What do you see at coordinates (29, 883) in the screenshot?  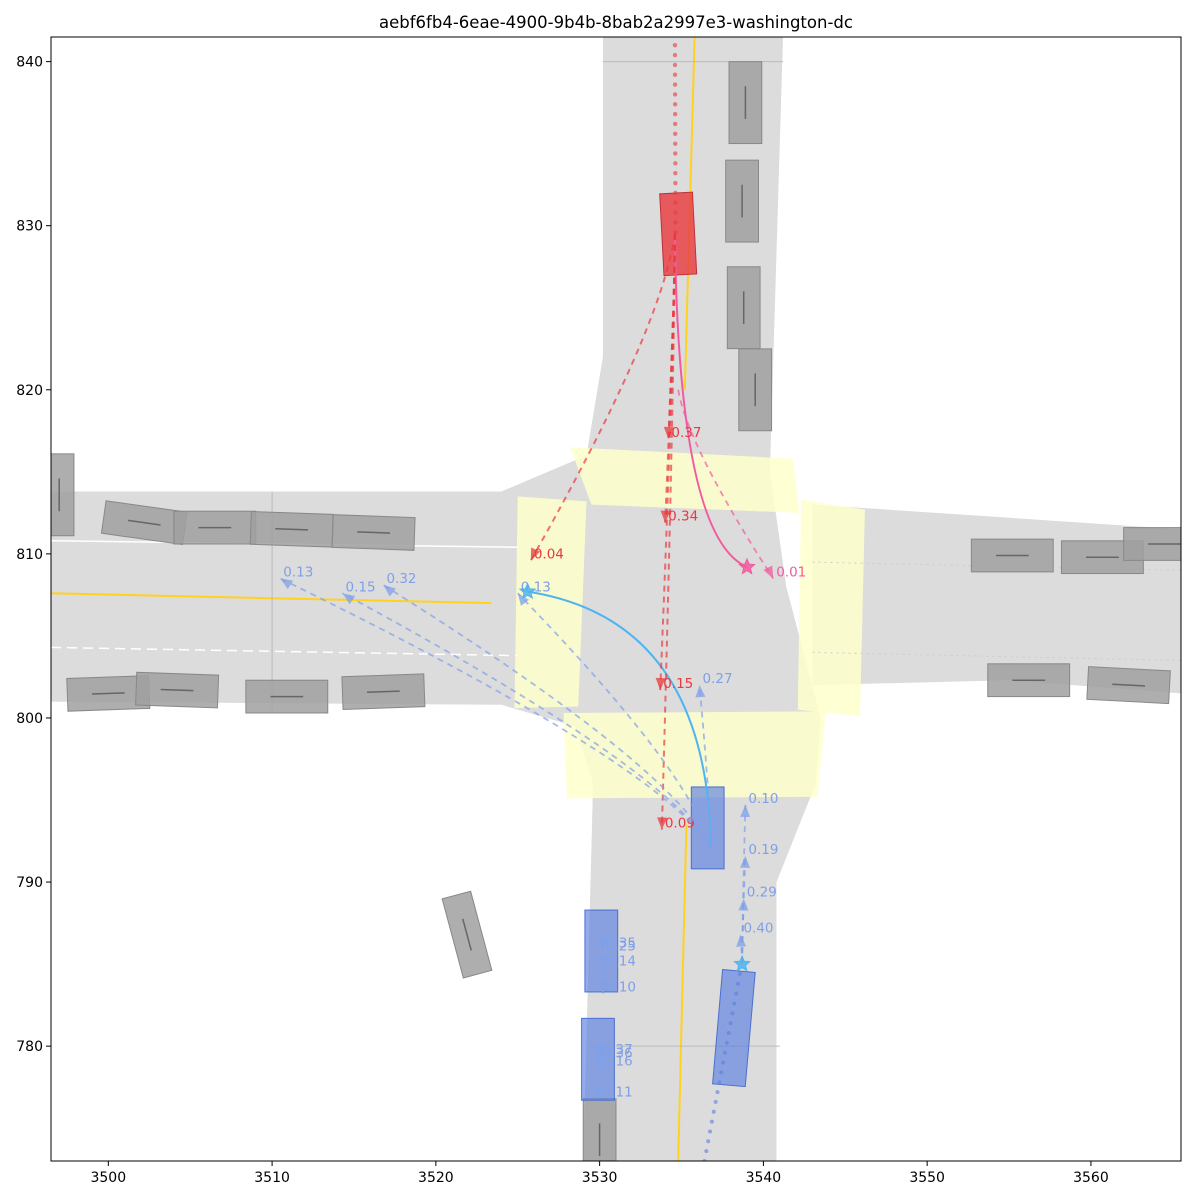 I see `y-tick-label: 790` at bounding box center [29, 883].